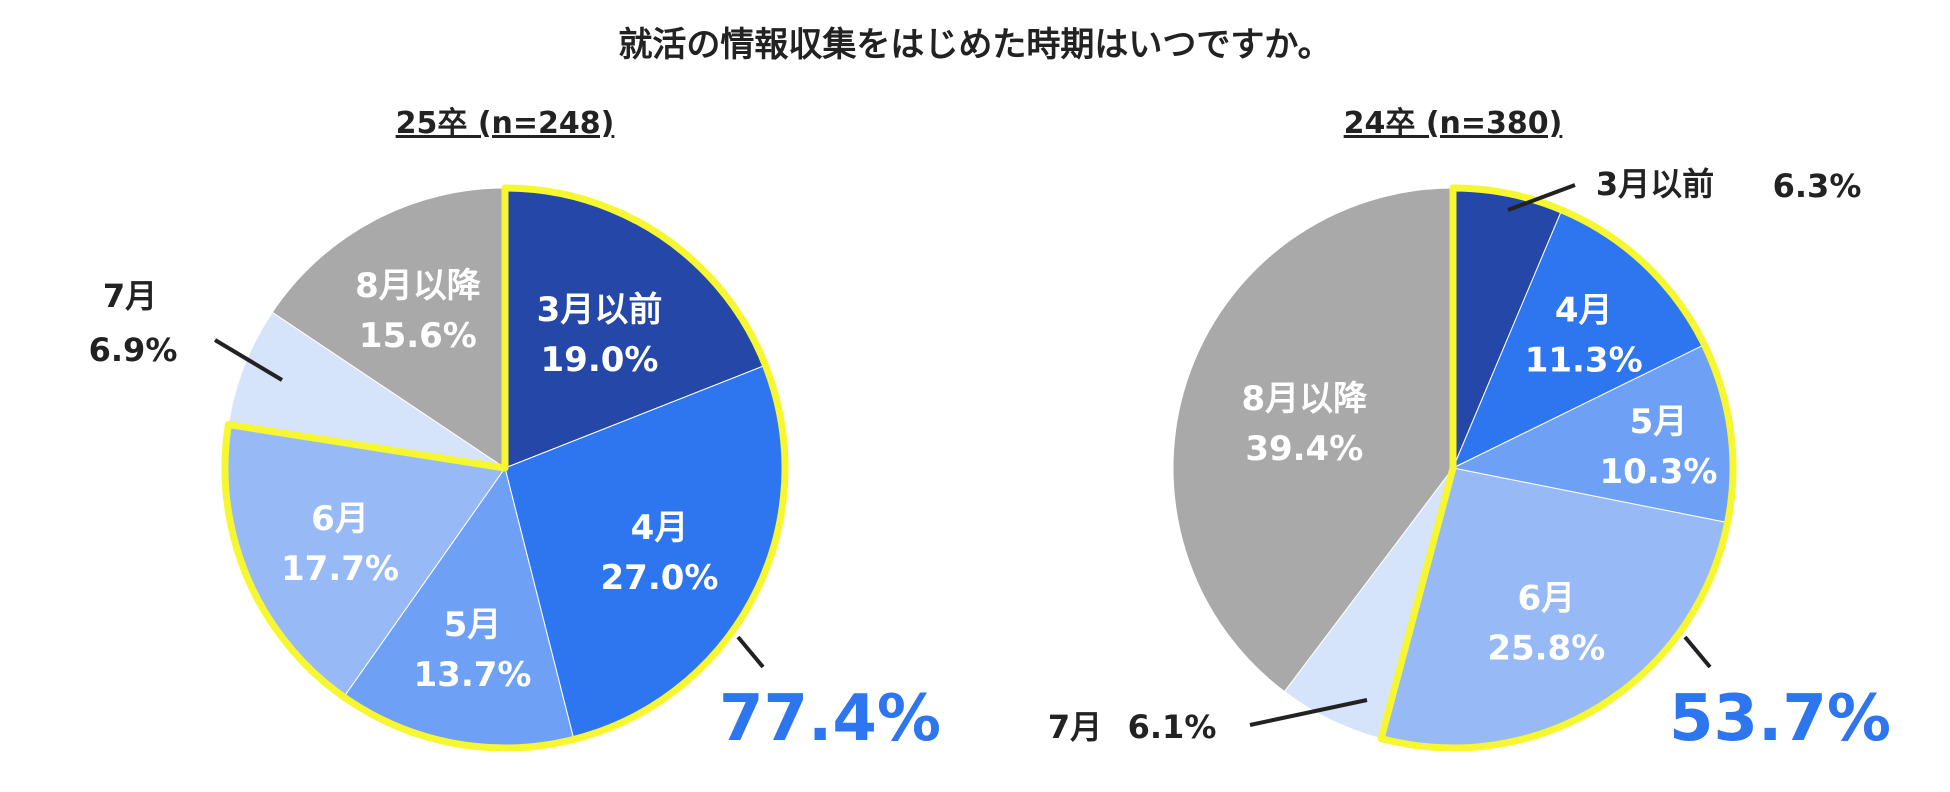 Image resolution: width=1950 pixels, height=792 pixels. Describe the element at coordinates (499, 480) in the screenshot. I see `pie-labels-25: 3月以前 19.0% 4月 27.0% 5月 13.7% 6月 17.7% 8月以降 15.6%` at that location.